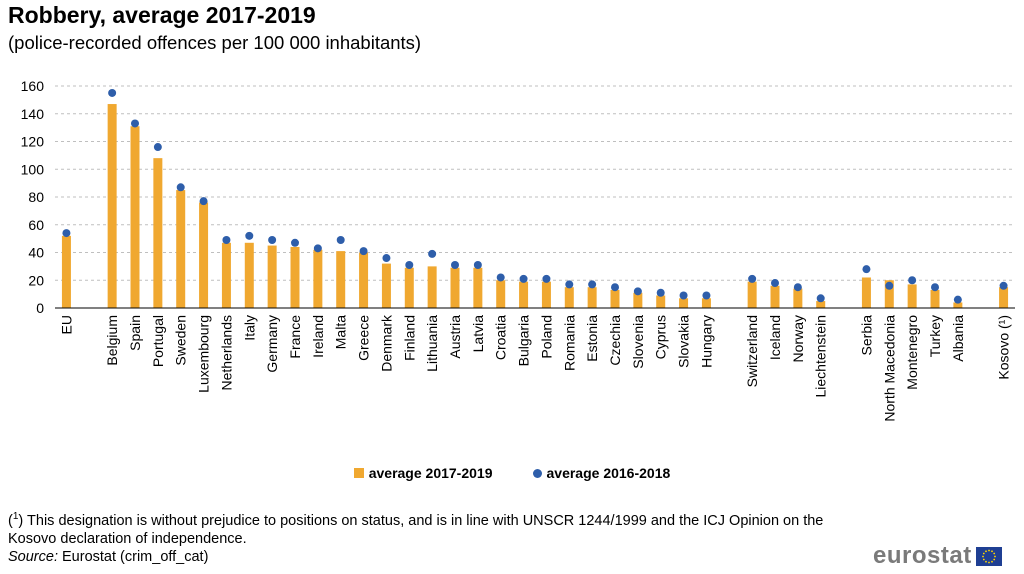  What do you see at coordinates (36, 225) in the screenshot?
I see `y-tick-label: 60` at bounding box center [36, 225].